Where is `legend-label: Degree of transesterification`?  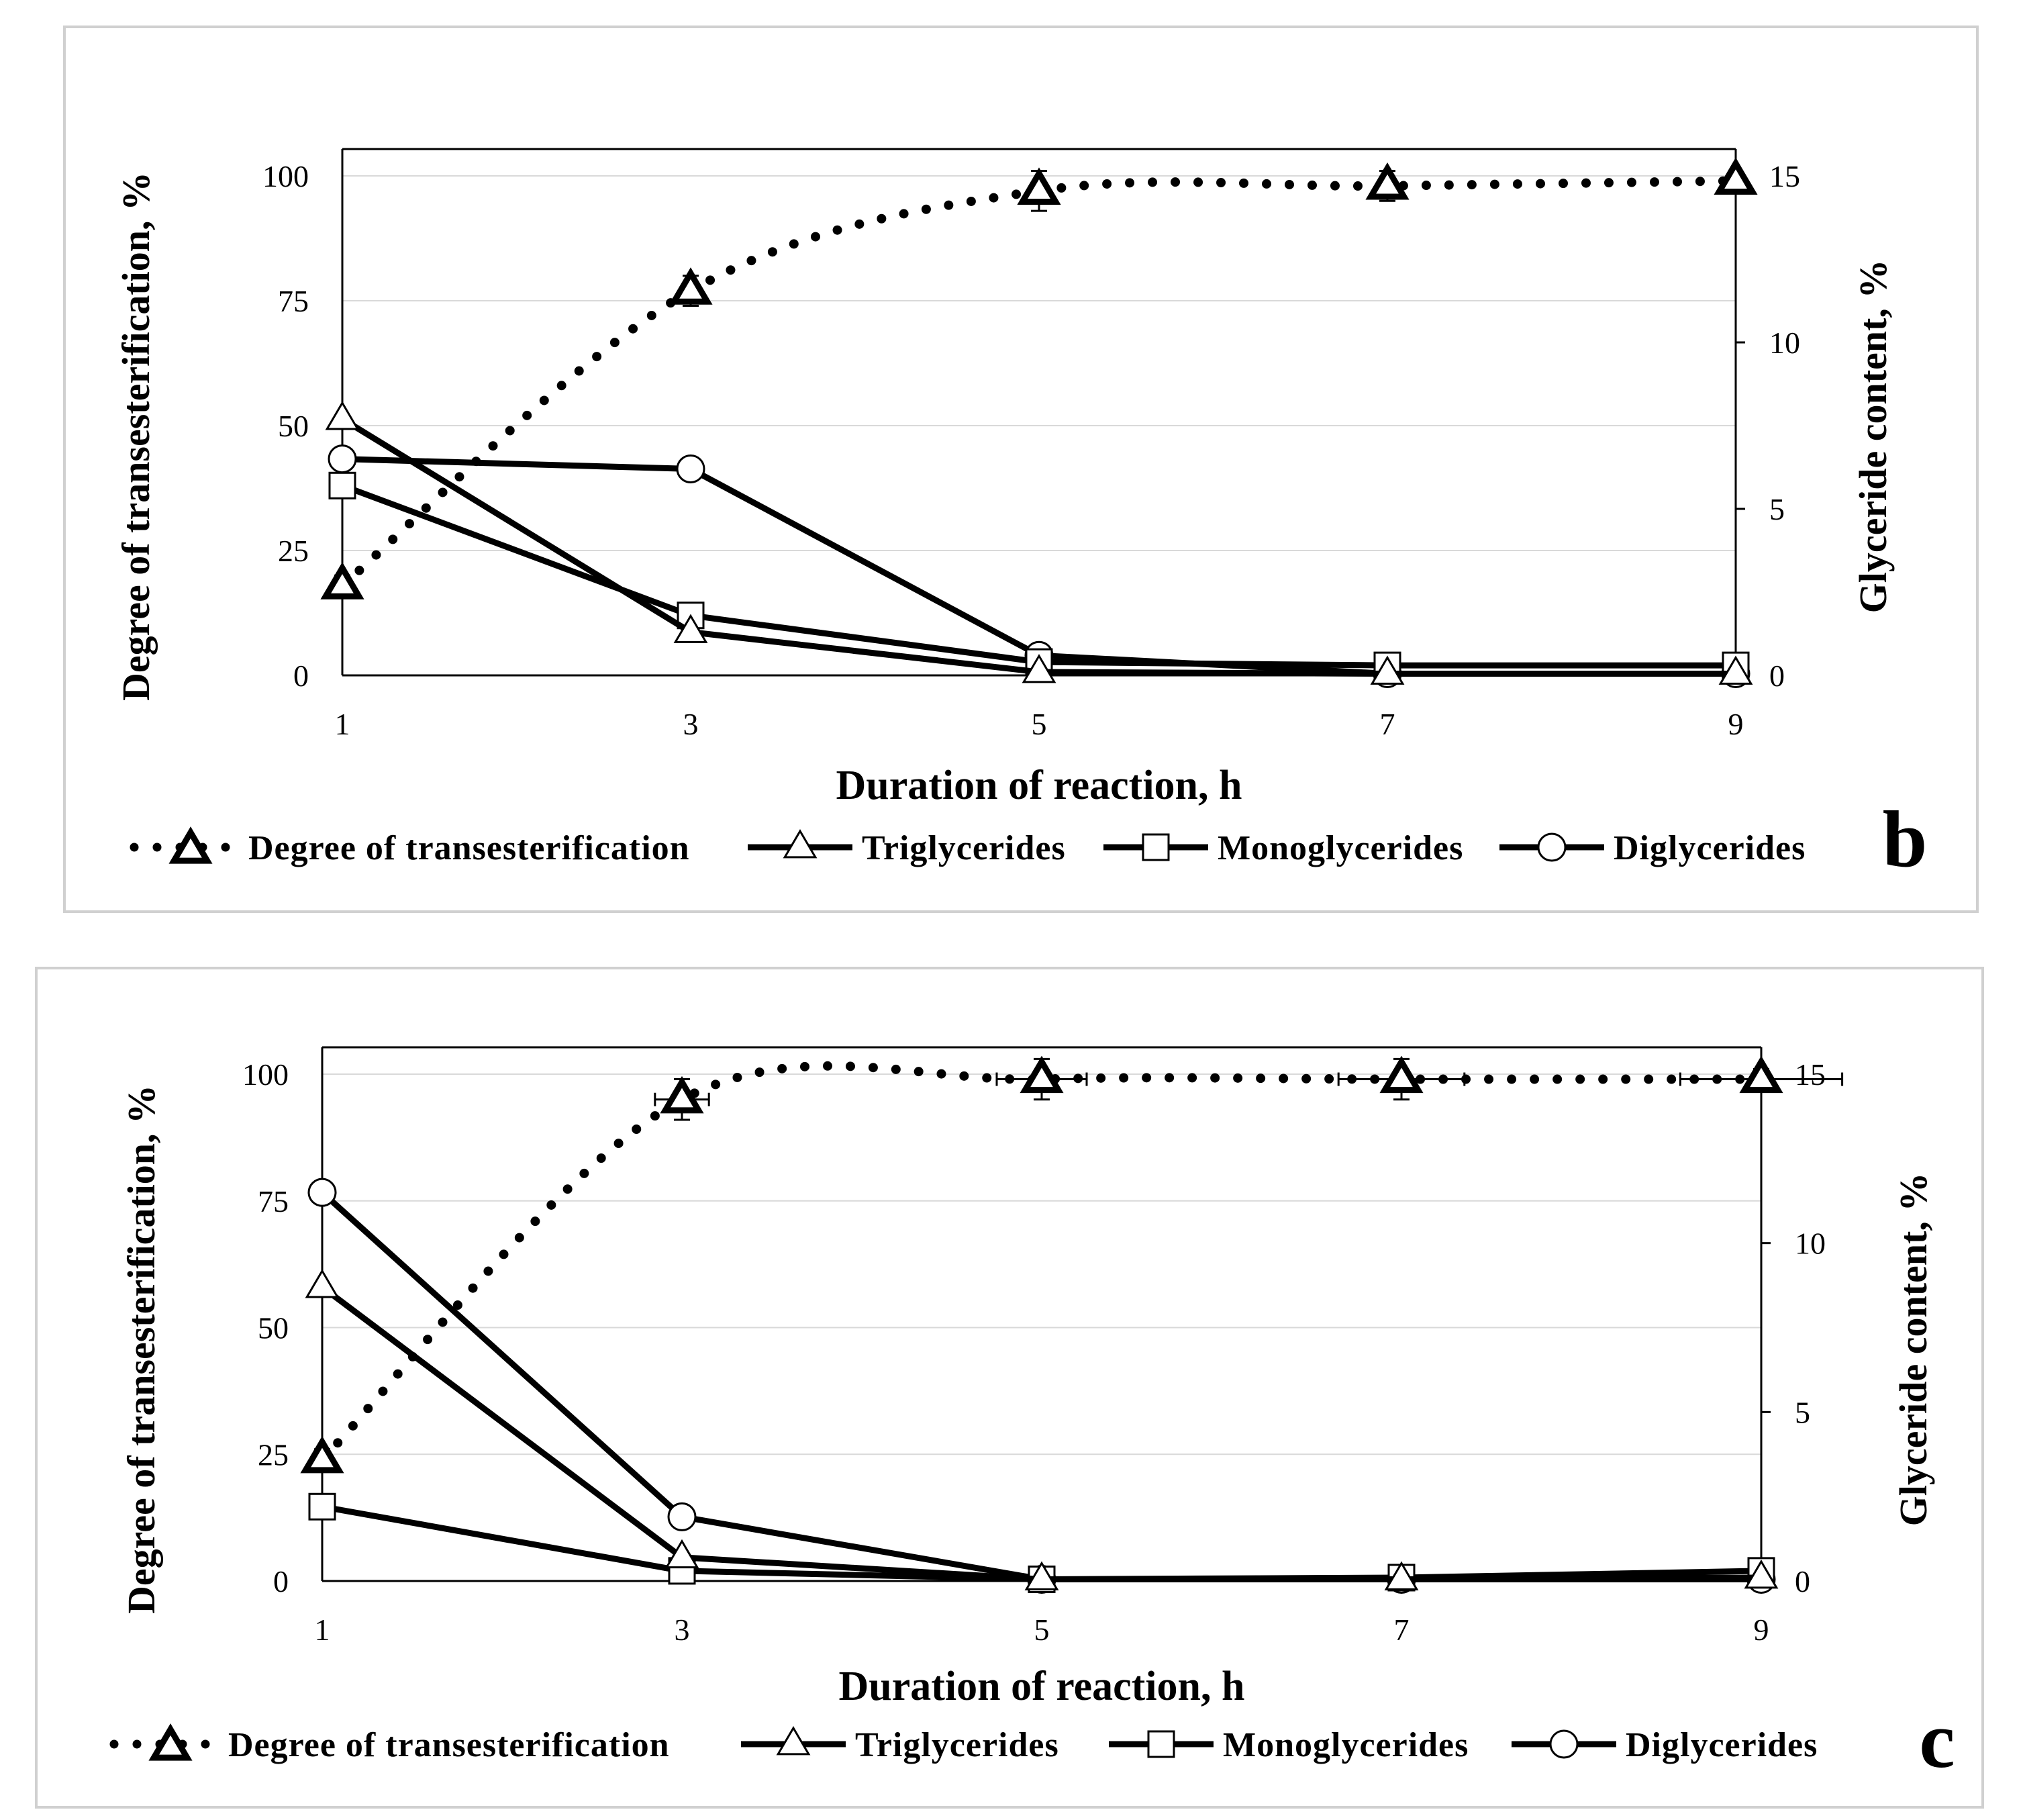
legend-label: Degree of transesterification is located at coordinates (469, 848).